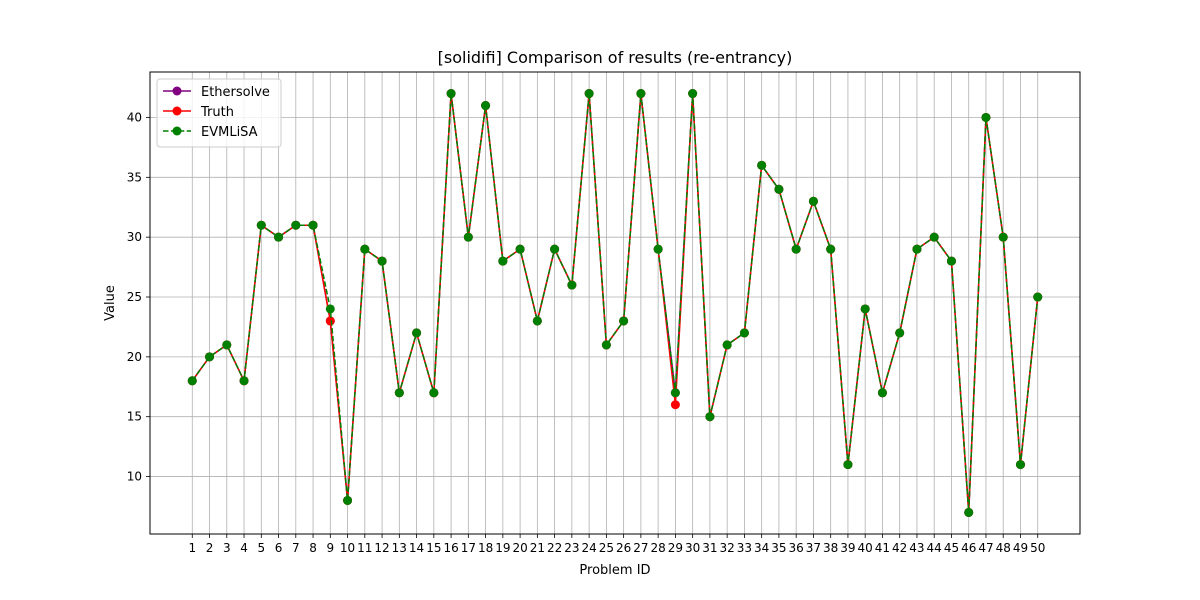 The image size is (1200, 600). What do you see at coordinates (134, 297) in the screenshot?
I see `y-tick-label: 25` at bounding box center [134, 297].